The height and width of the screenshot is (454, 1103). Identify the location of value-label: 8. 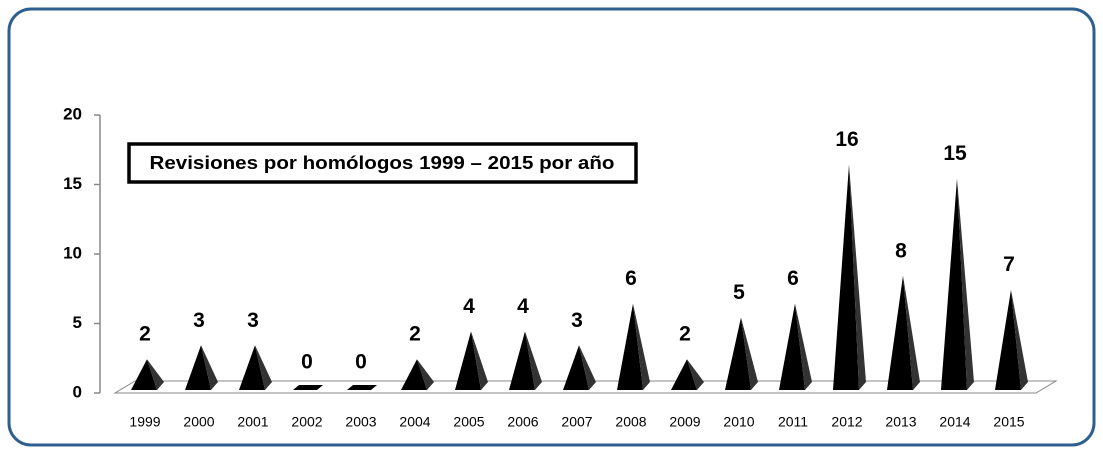
(901, 250).